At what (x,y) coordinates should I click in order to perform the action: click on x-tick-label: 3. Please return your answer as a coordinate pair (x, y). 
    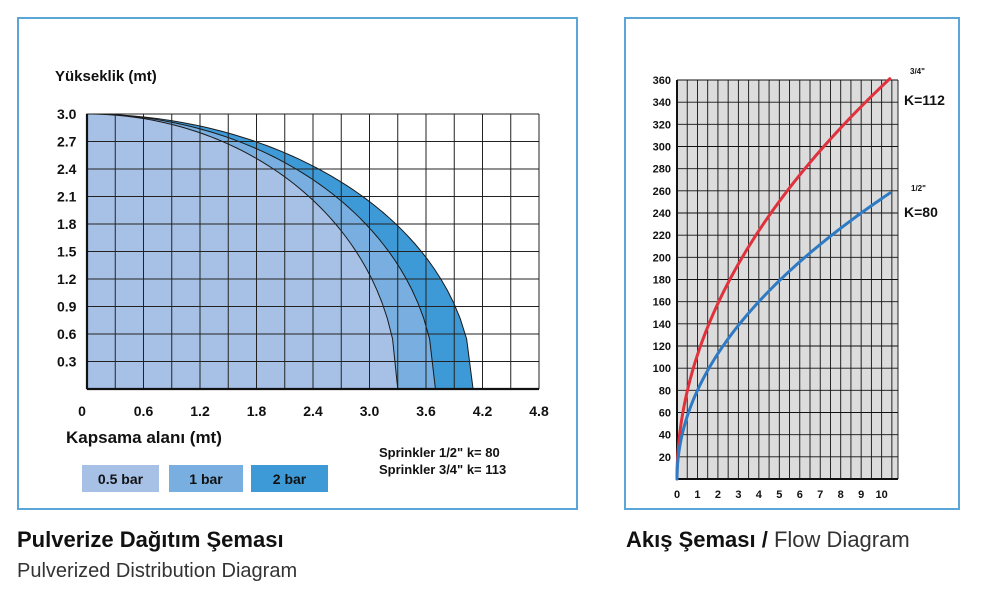
    Looking at the image, I should click on (738, 495).